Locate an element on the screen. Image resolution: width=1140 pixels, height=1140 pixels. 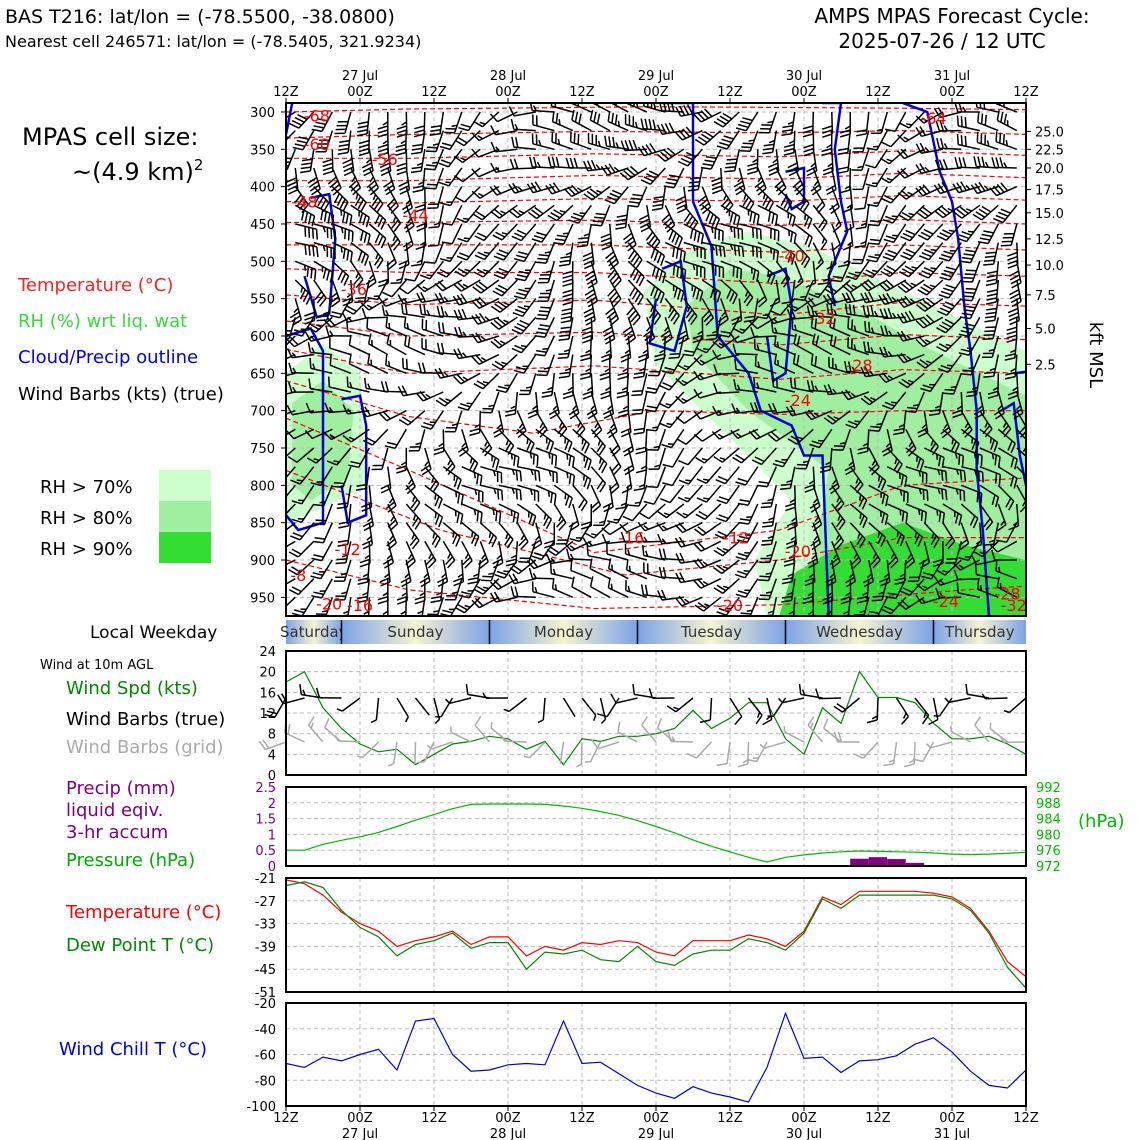
bottom-date-label: 28 Jul is located at coordinates (508, 1133).